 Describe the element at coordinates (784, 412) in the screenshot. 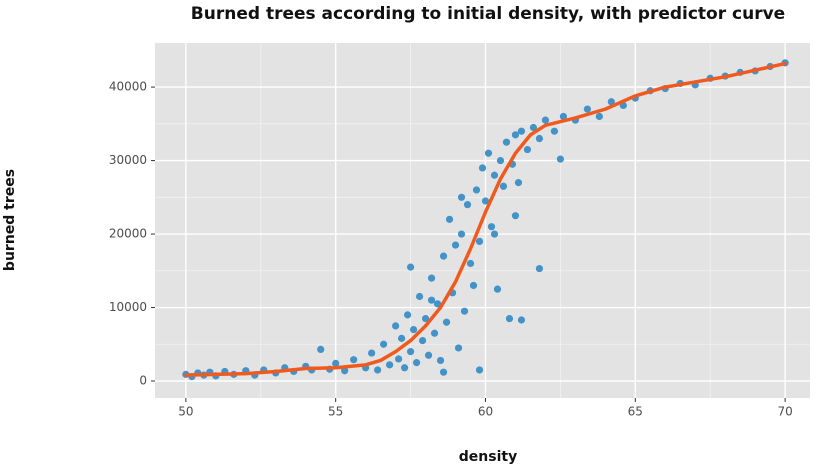

I see `x-tick-label: 70` at that location.